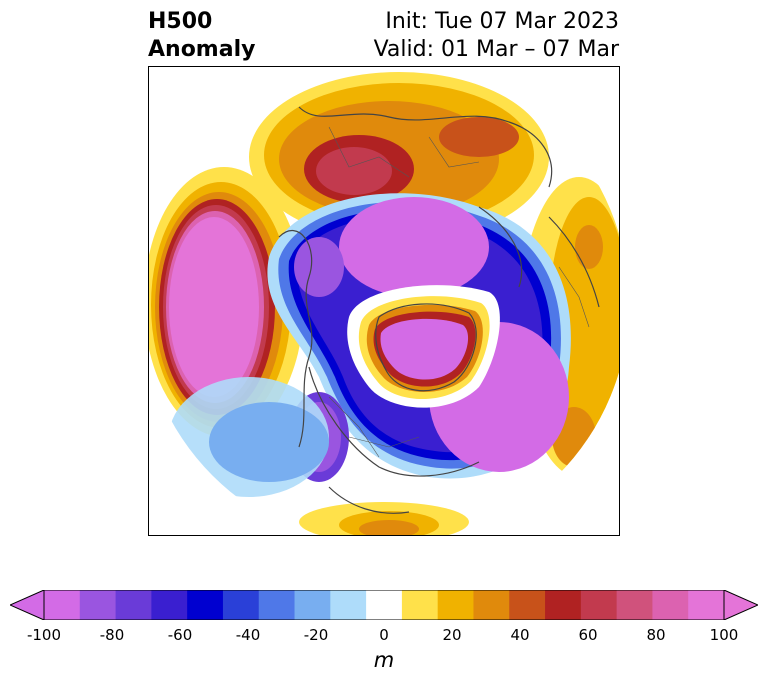  I want to click on map-title: H500 Anomaly, so click(202, 35).